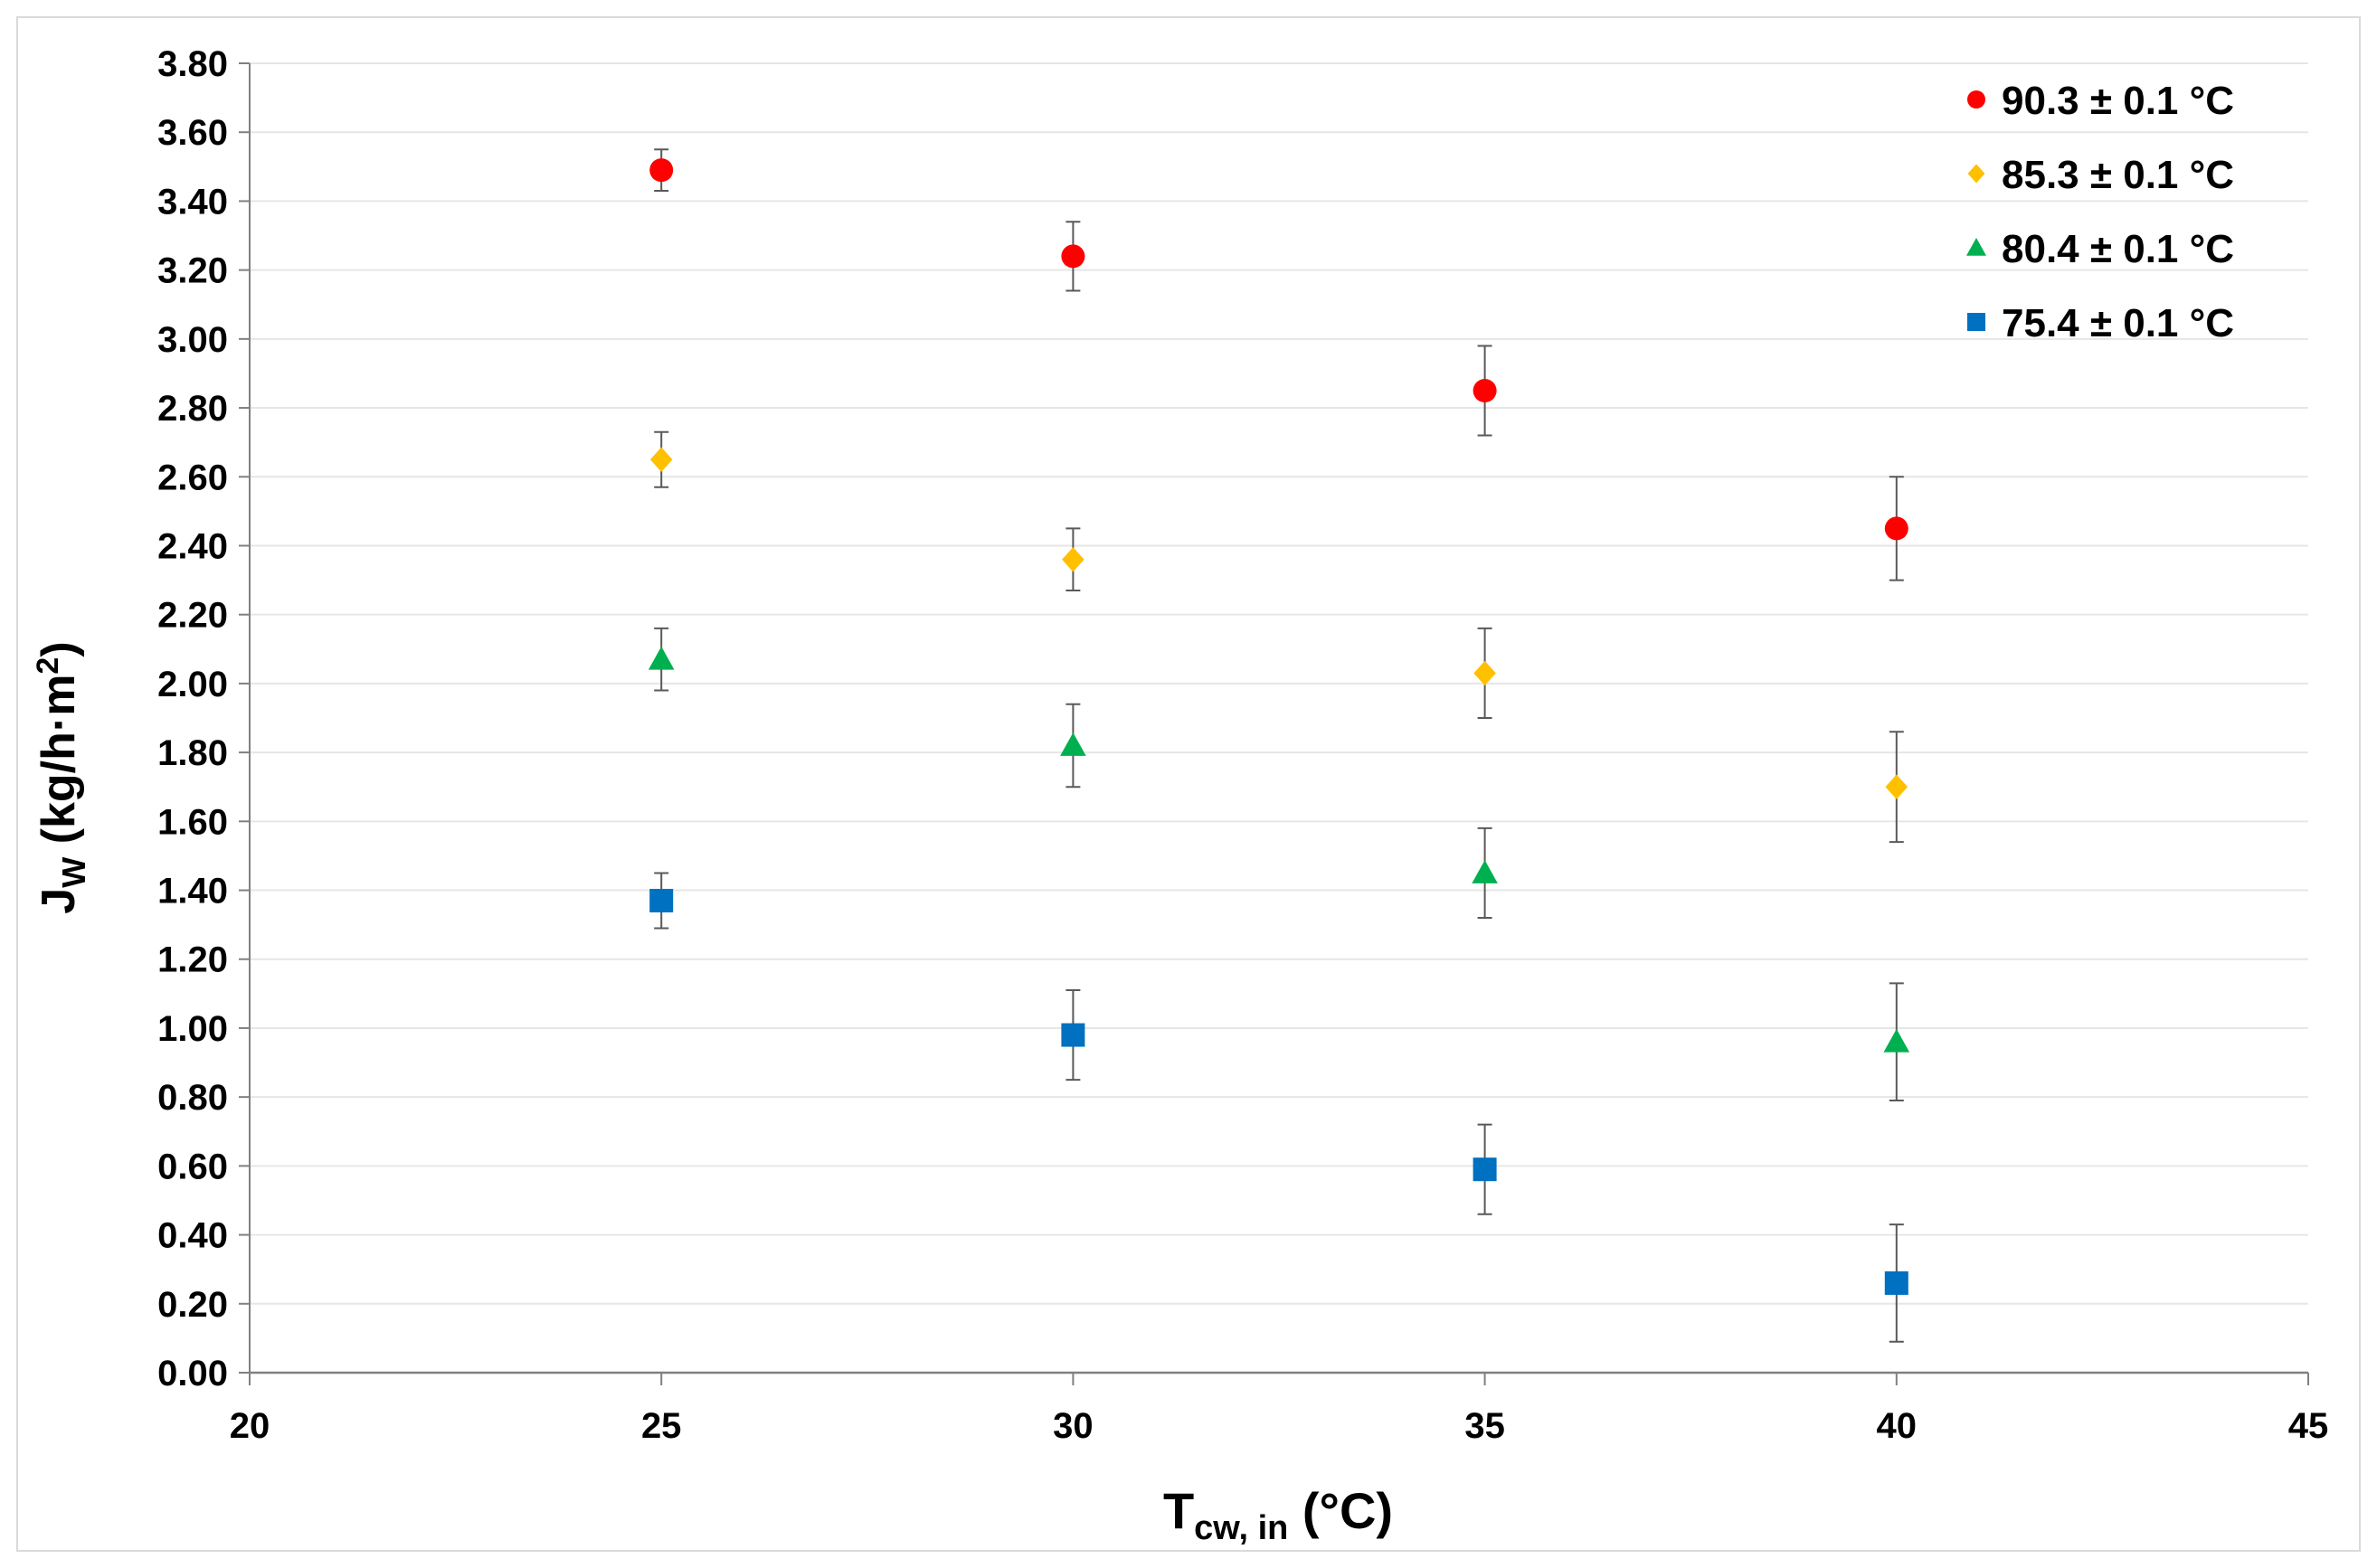  Describe the element at coordinates (192, 546) in the screenshot. I see `y-tick-label: 2.40` at that location.